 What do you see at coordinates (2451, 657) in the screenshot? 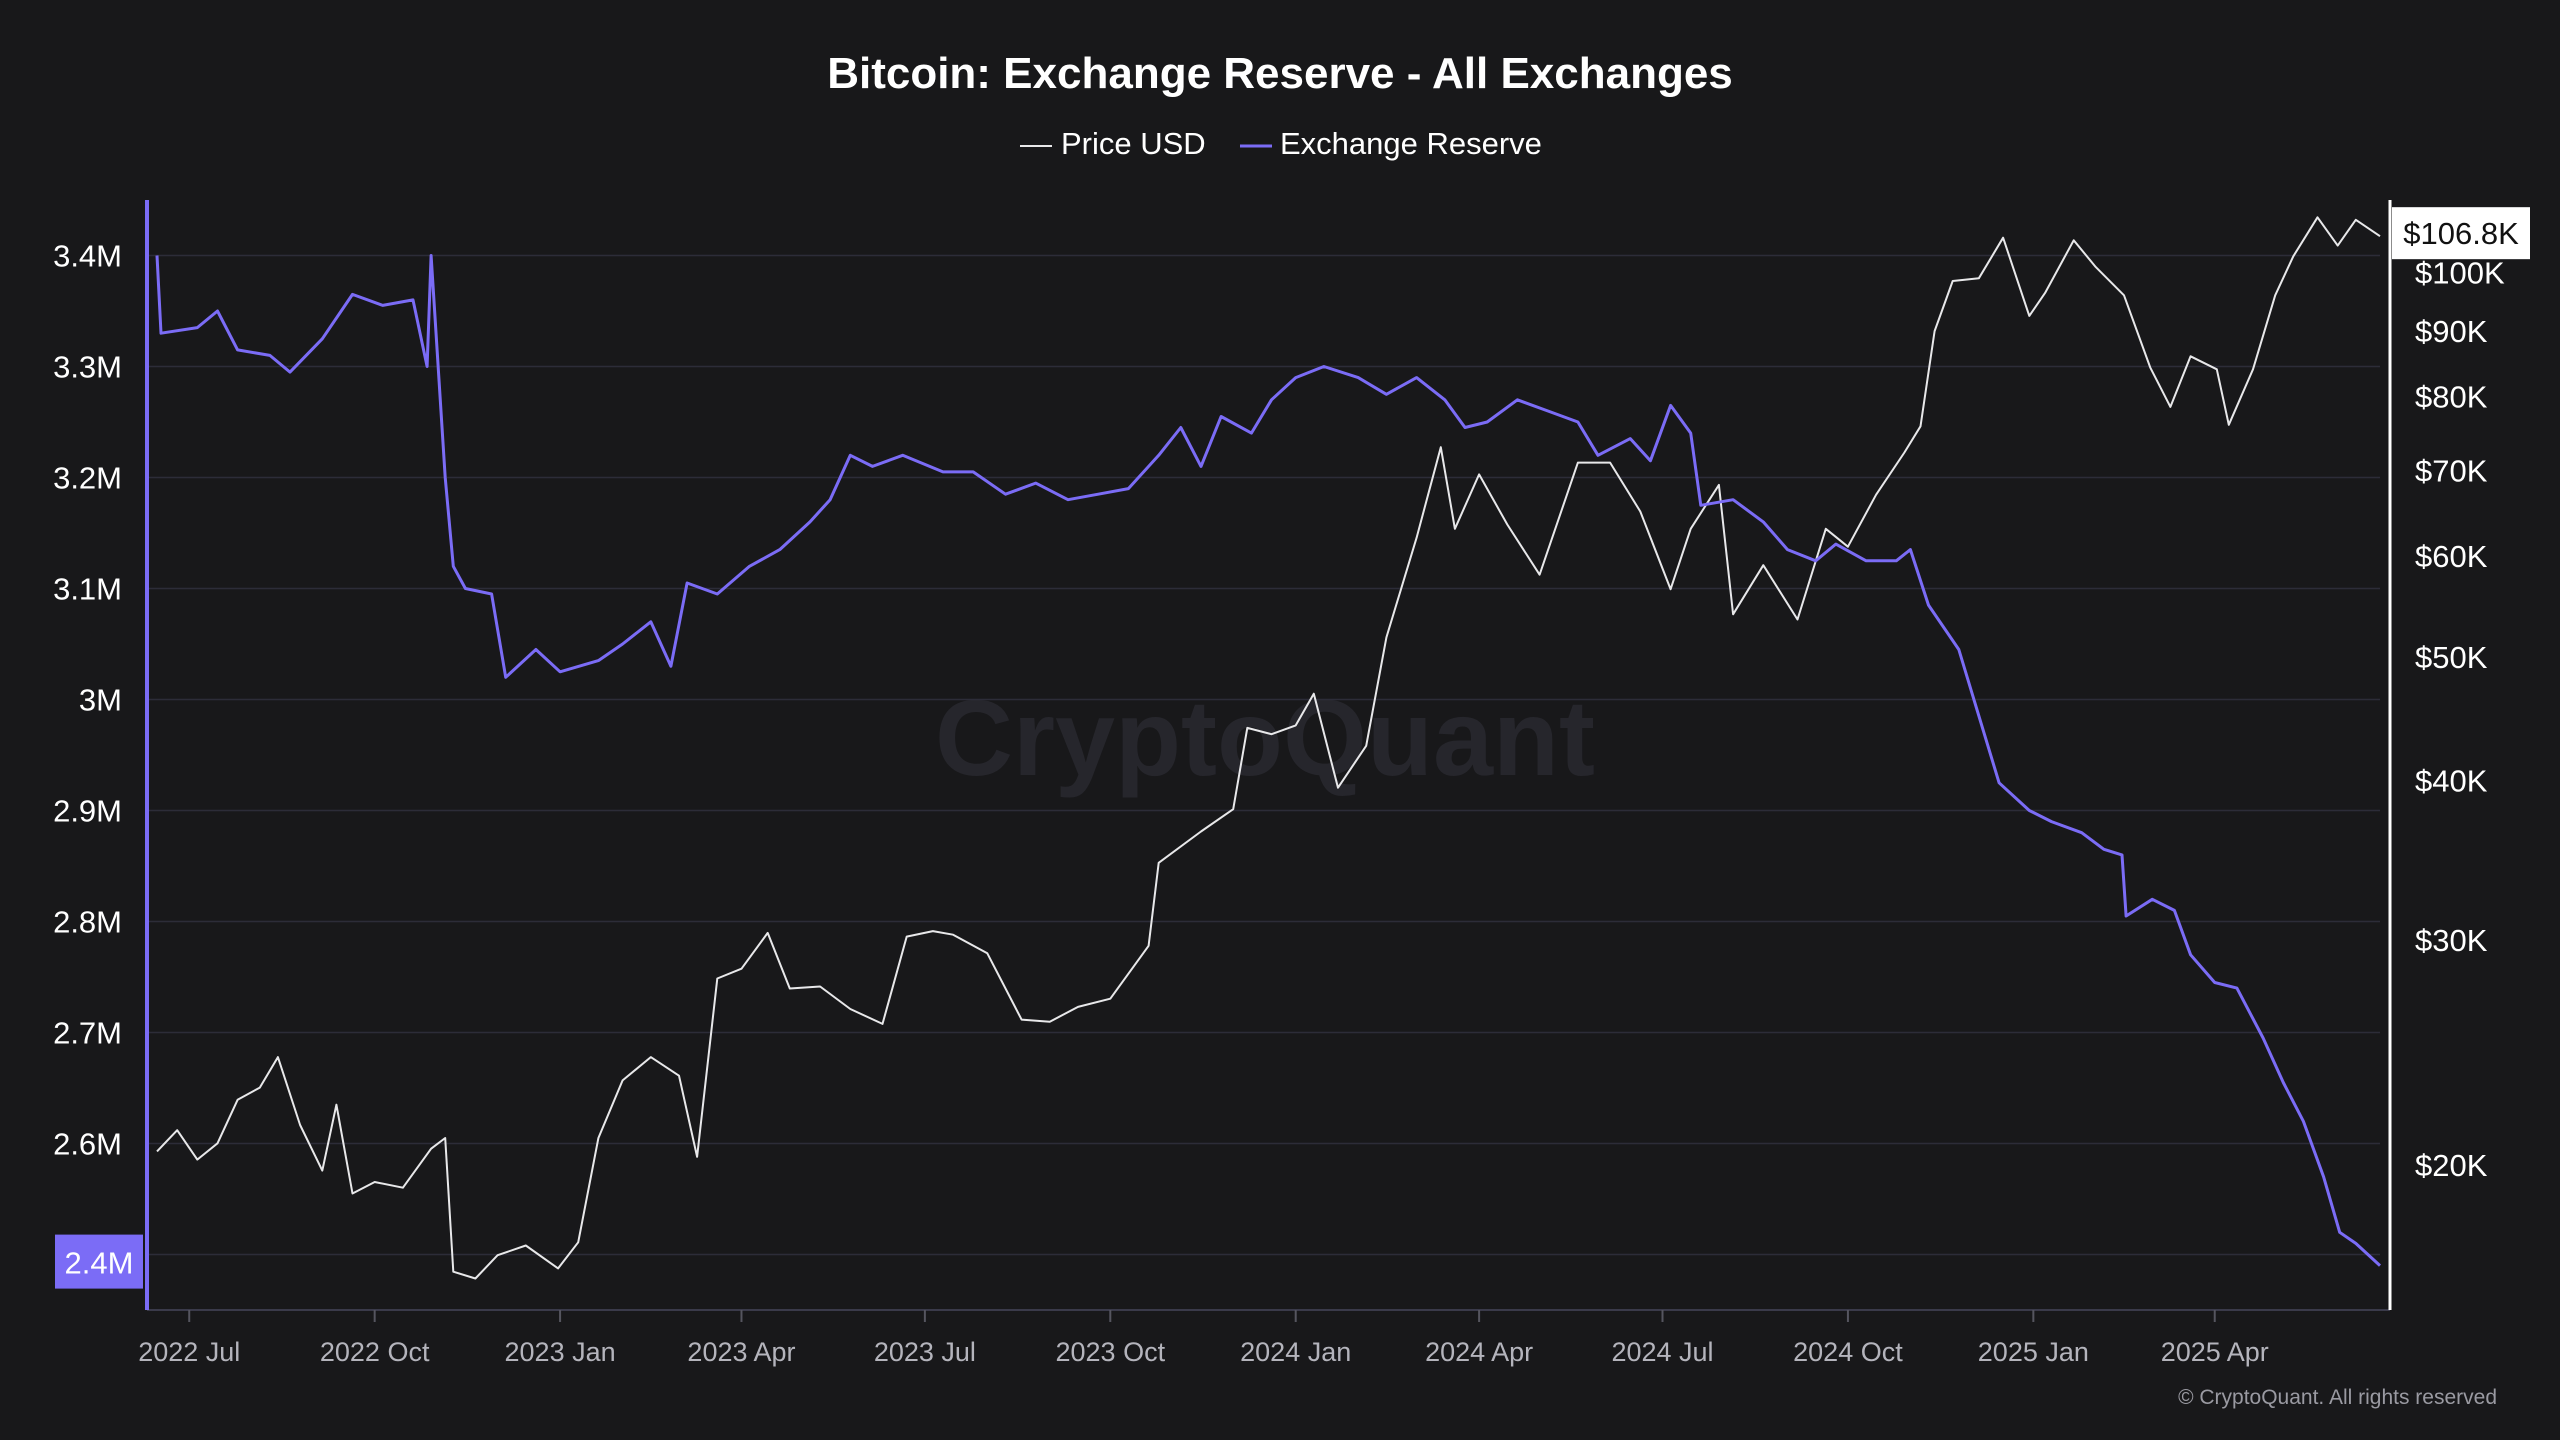
I see `right-tick-label: $50K` at bounding box center [2451, 657].